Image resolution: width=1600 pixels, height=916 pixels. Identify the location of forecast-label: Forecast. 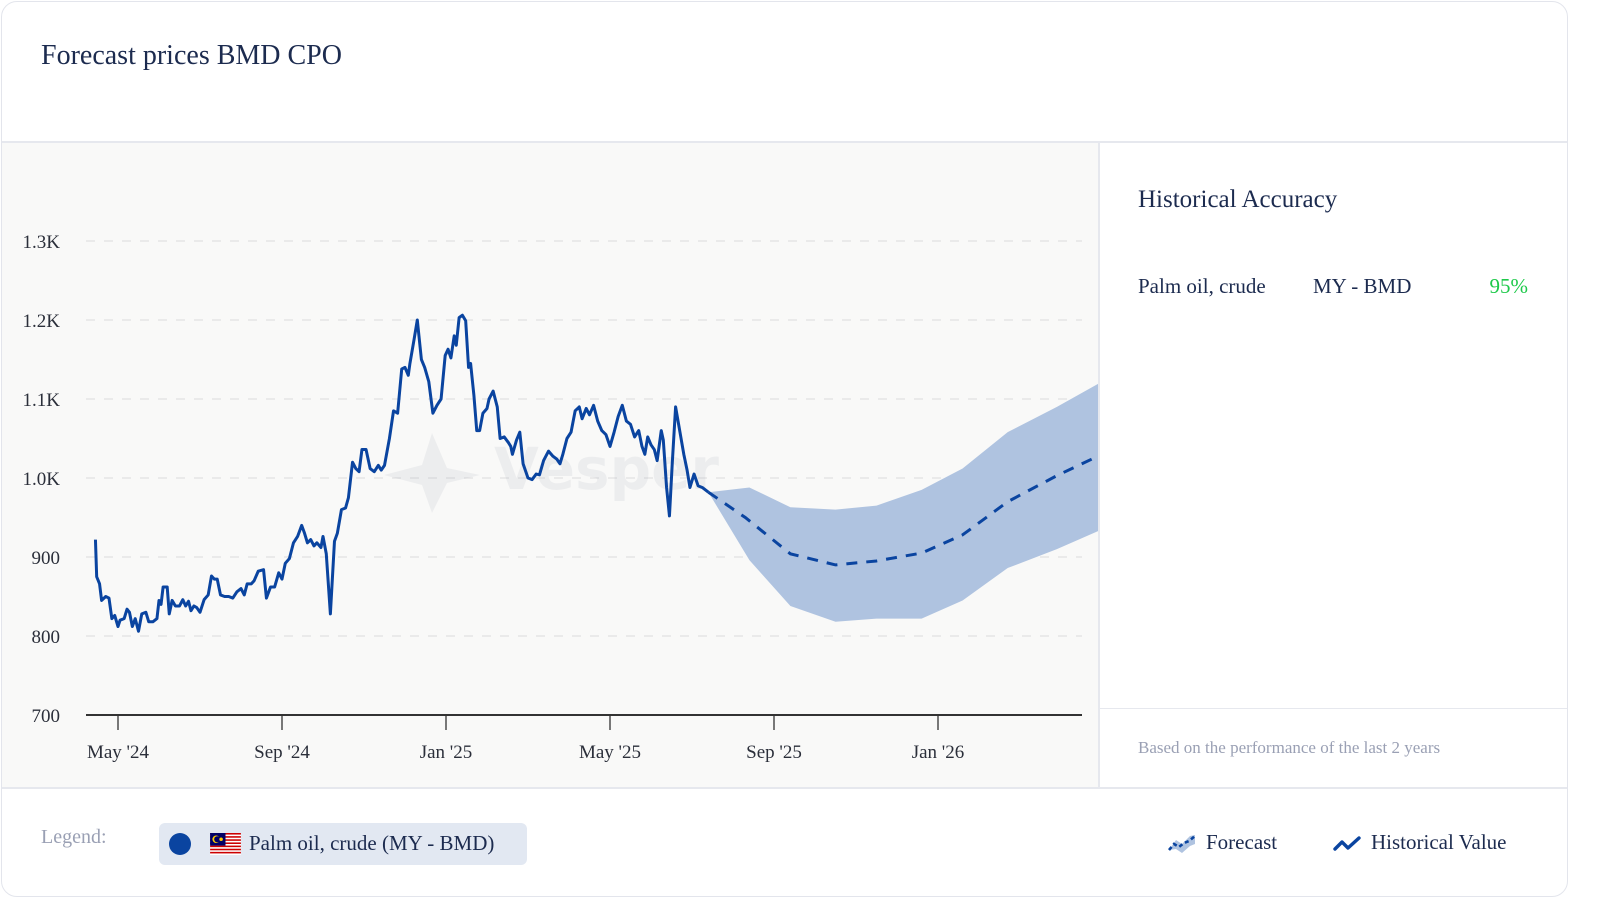
(1242, 842).